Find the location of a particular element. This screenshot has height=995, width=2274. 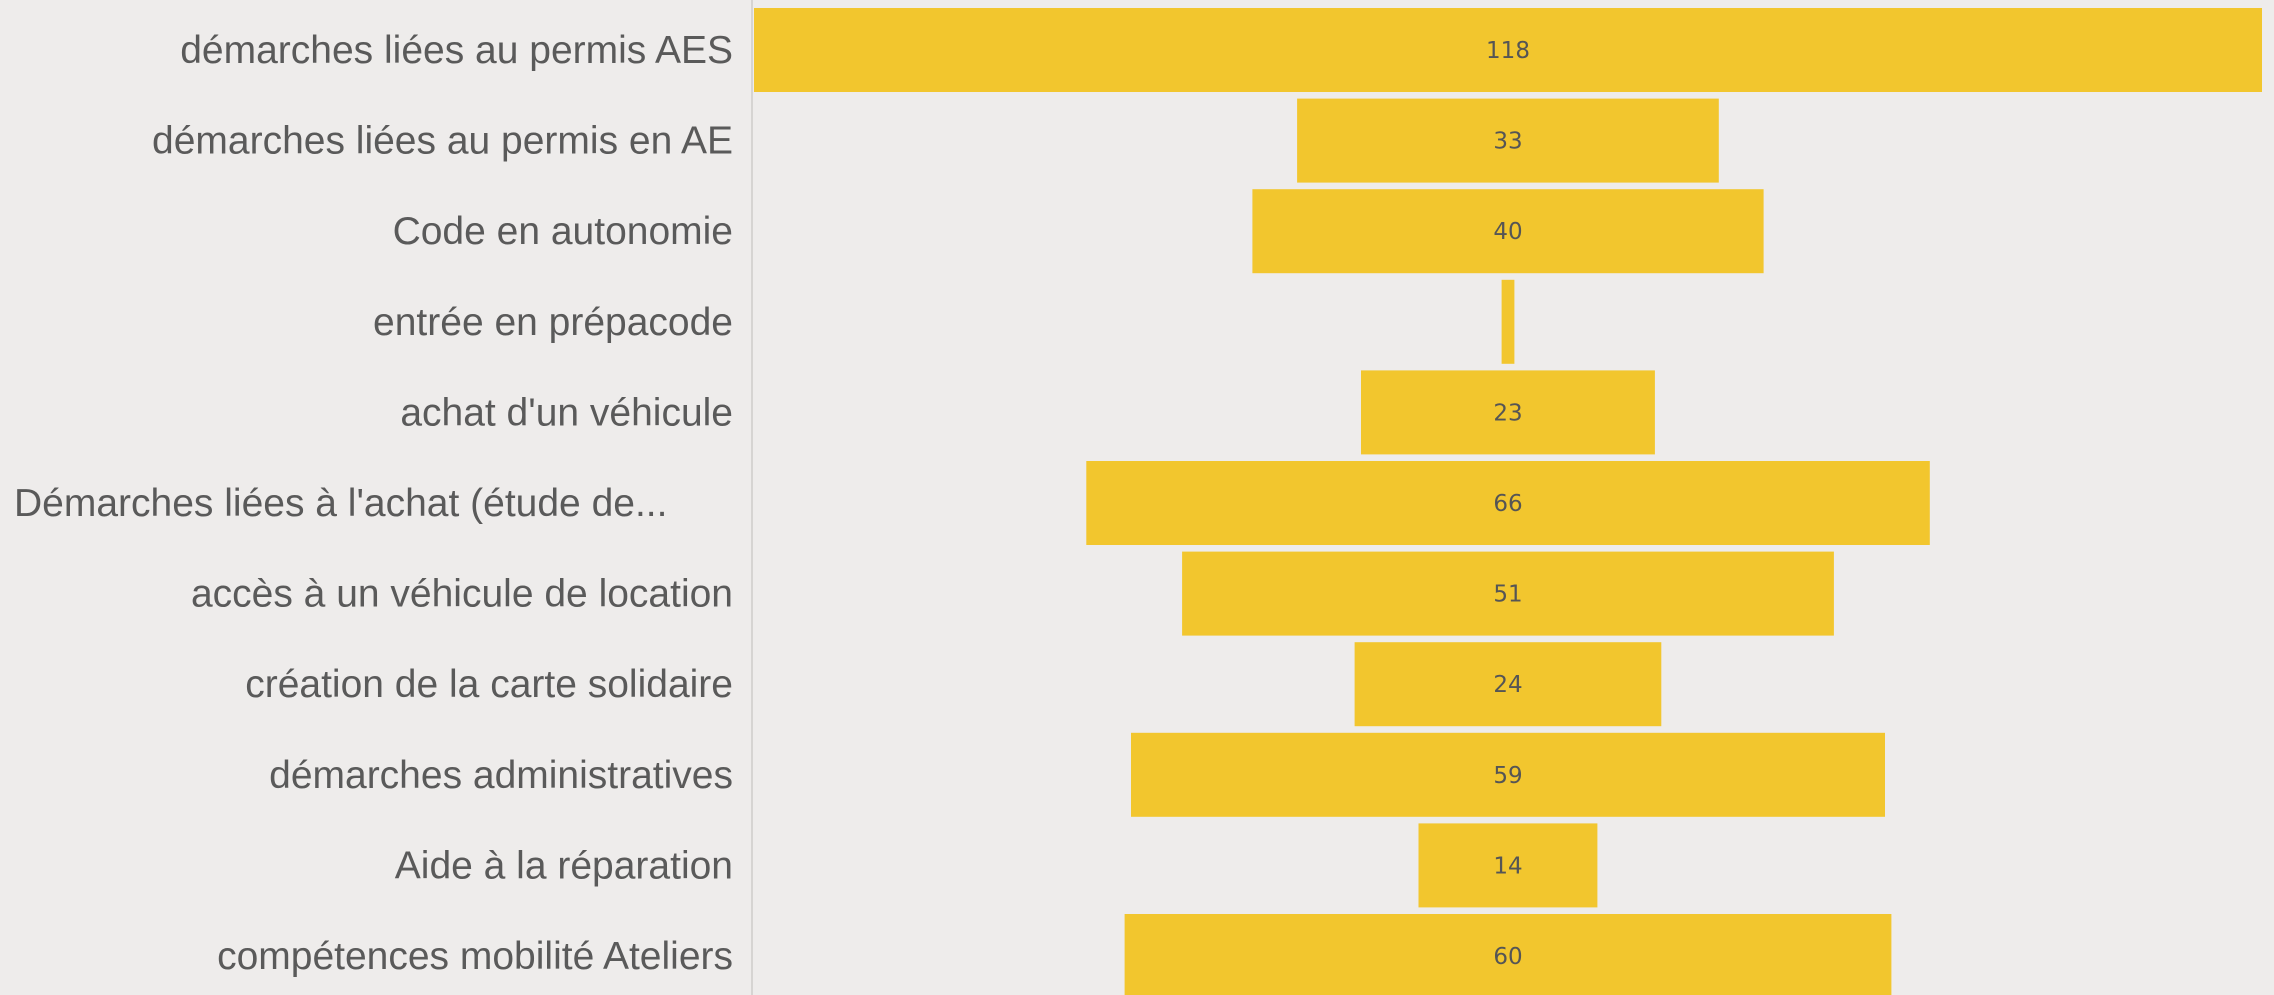

data-label: 33 is located at coordinates (1507, 142).